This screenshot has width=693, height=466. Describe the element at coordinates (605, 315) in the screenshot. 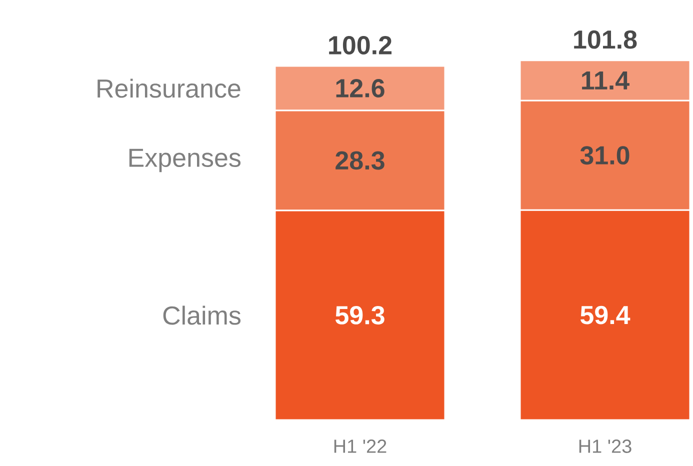

I see `data-label: 59.4` at that location.